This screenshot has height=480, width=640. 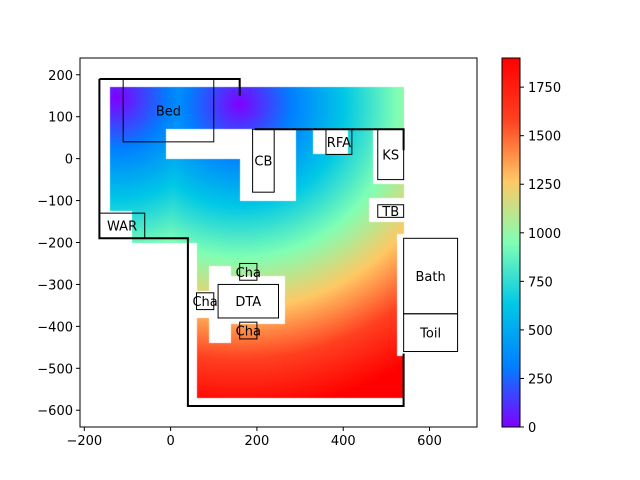 What do you see at coordinates (540, 282) in the screenshot?
I see `colorbar-tick-label: 750` at bounding box center [540, 282].